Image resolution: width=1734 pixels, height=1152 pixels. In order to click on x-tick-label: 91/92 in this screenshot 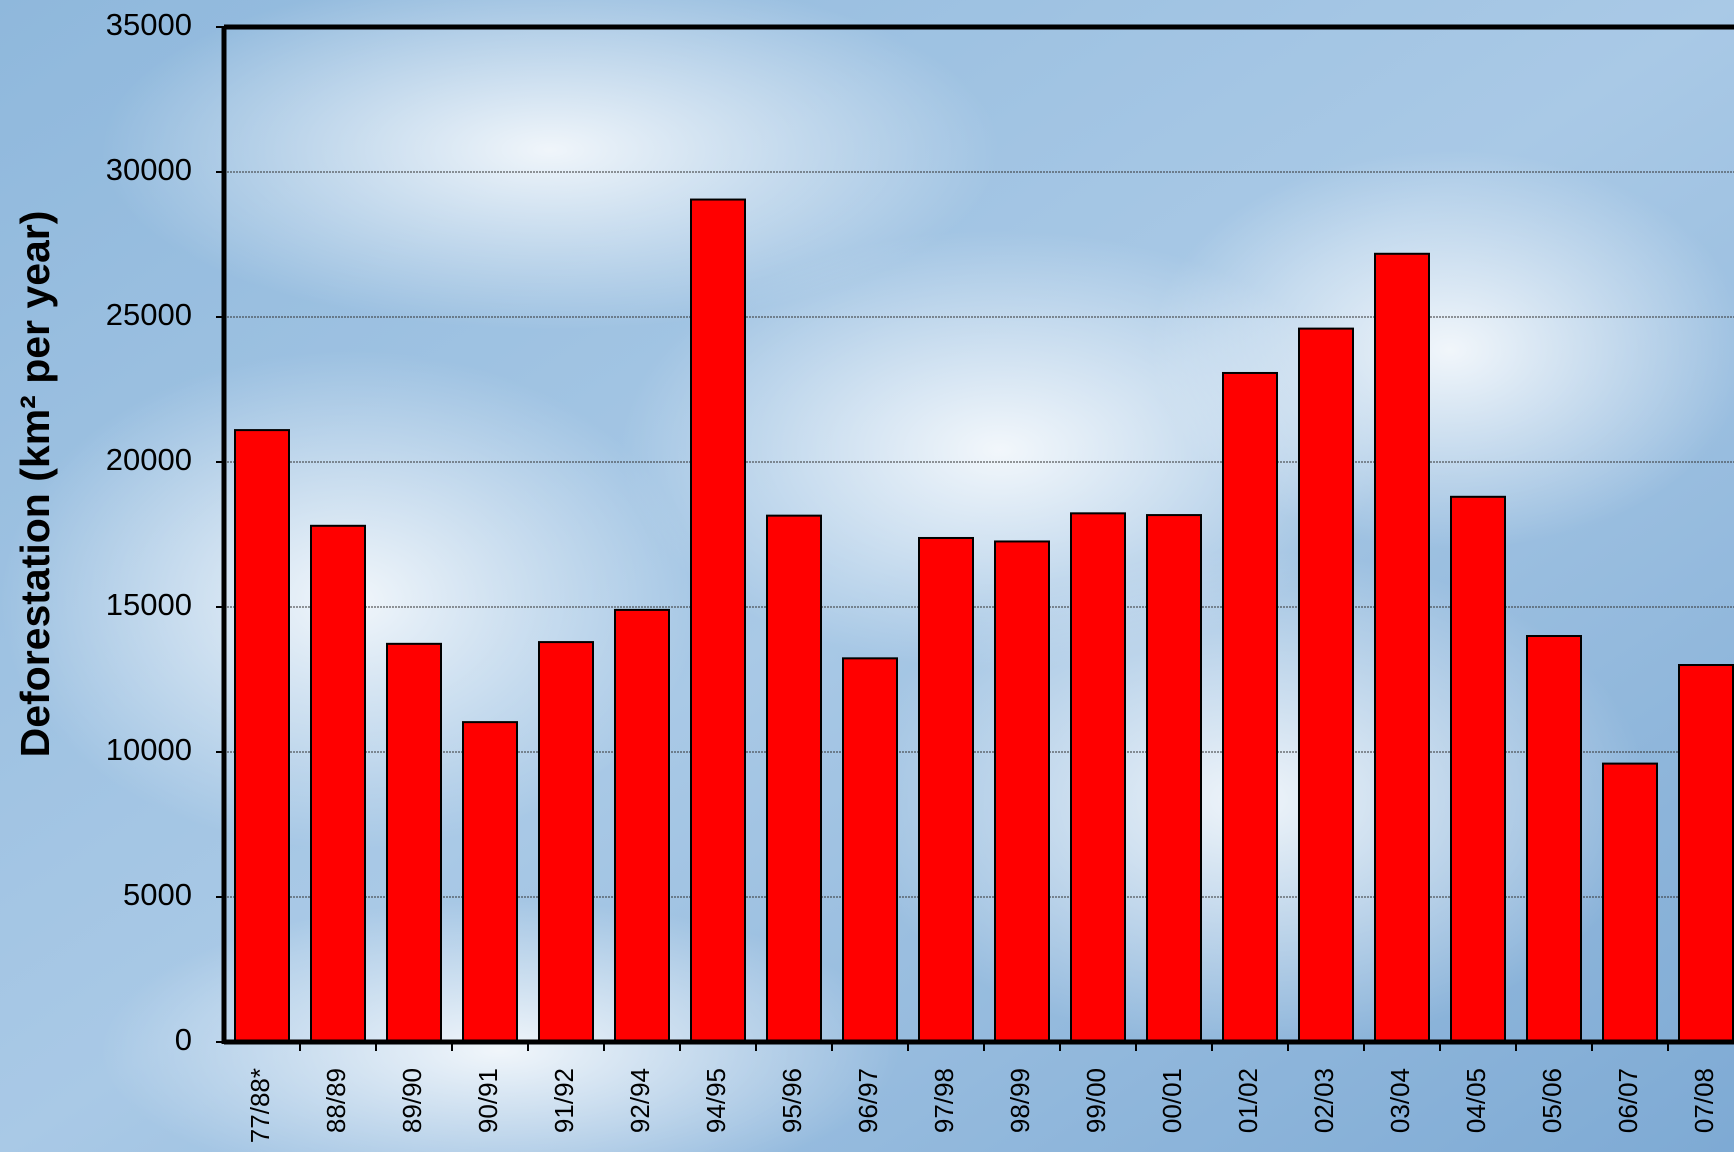, I will do `click(564, 1100)`.